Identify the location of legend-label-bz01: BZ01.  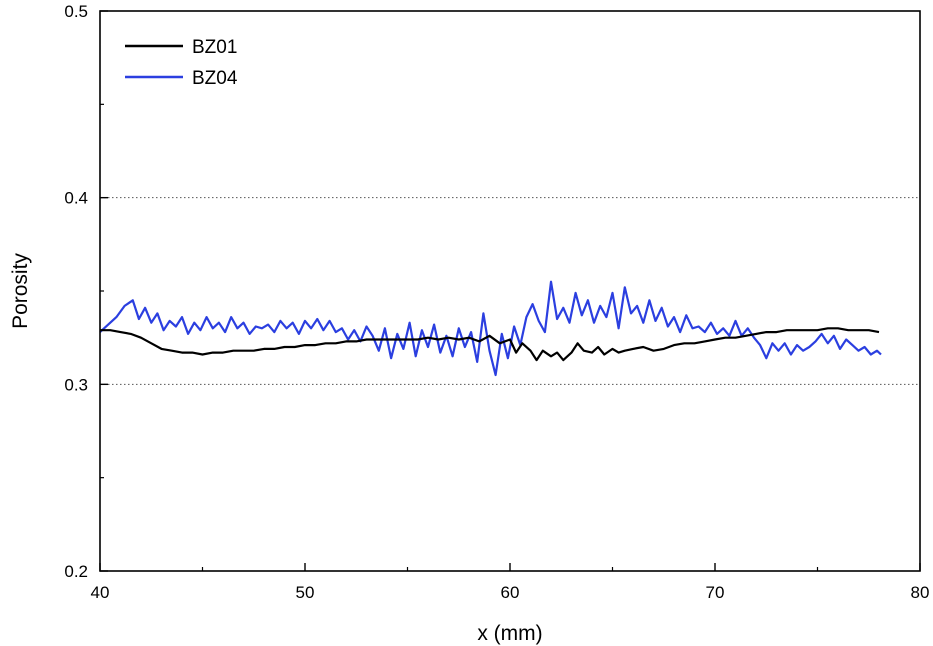
(214, 47).